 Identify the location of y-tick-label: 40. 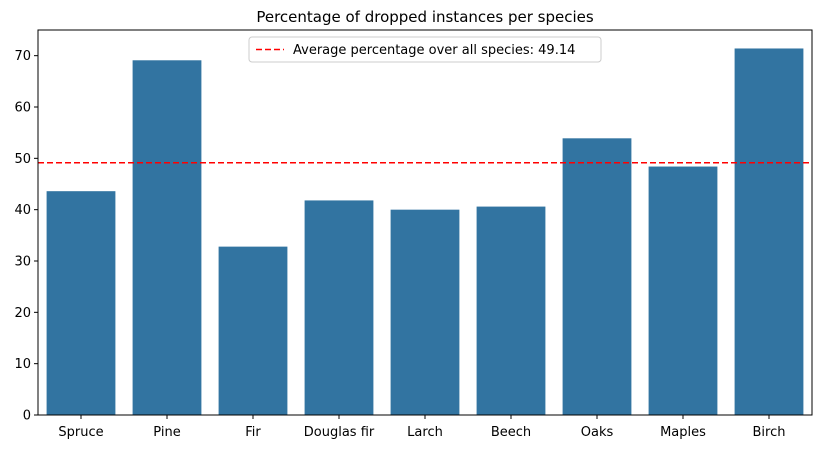
(22, 210).